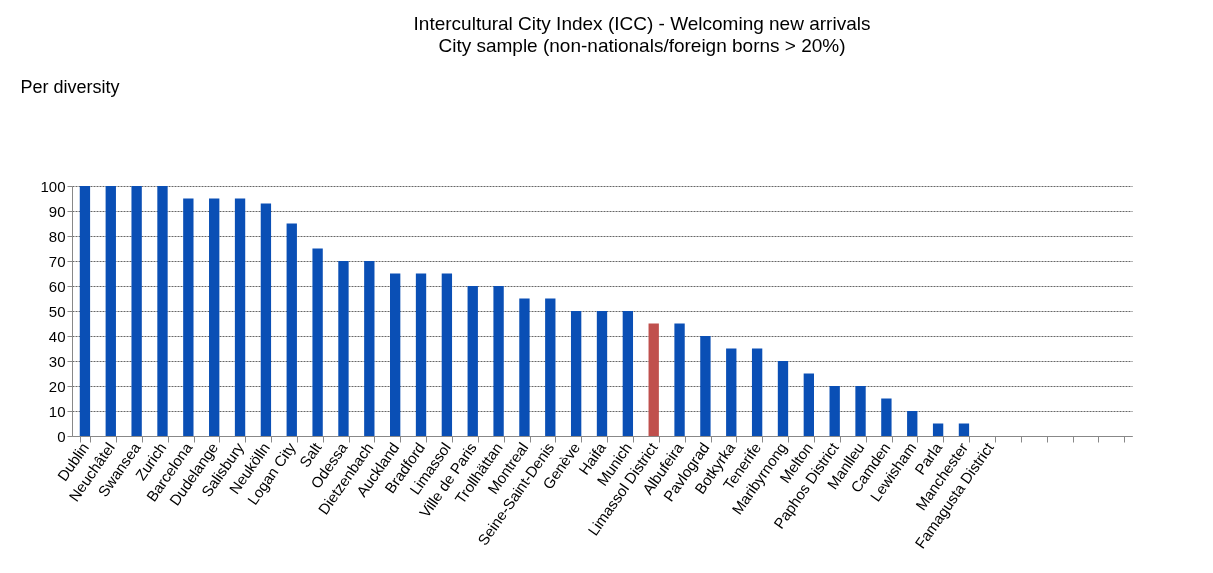  I want to click on y-tick-label: 30, so click(57, 361).